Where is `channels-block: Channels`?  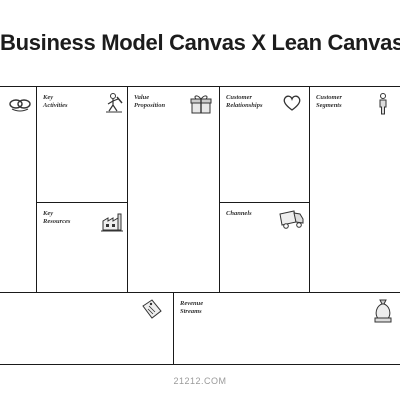
channels-block: Channels is located at coordinates (264, 247).